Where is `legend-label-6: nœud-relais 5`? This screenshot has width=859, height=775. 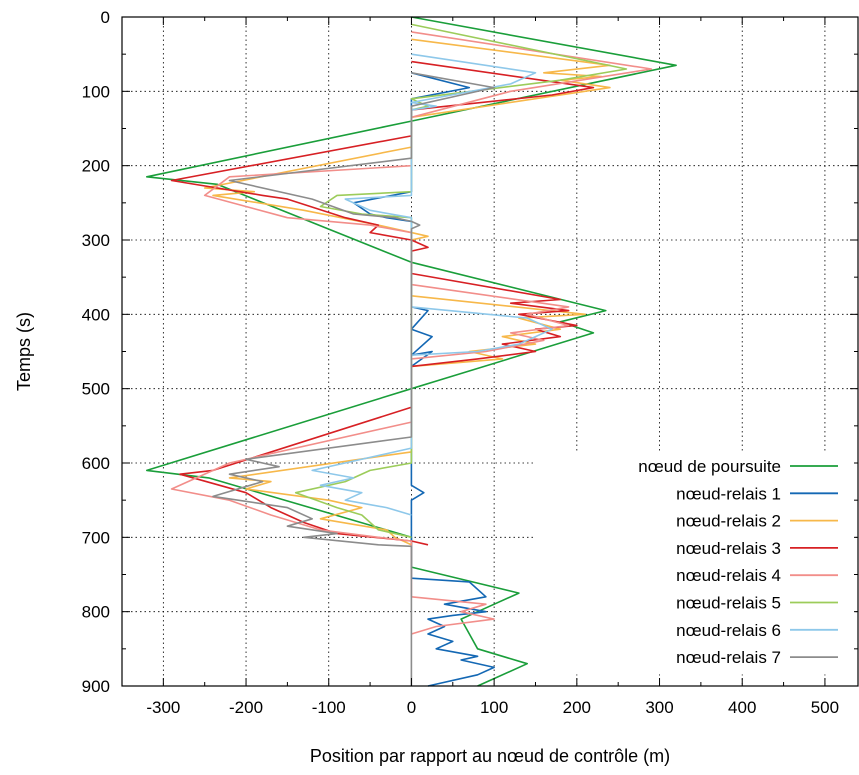 legend-label-6: nœud-relais 5 is located at coordinates (728, 603).